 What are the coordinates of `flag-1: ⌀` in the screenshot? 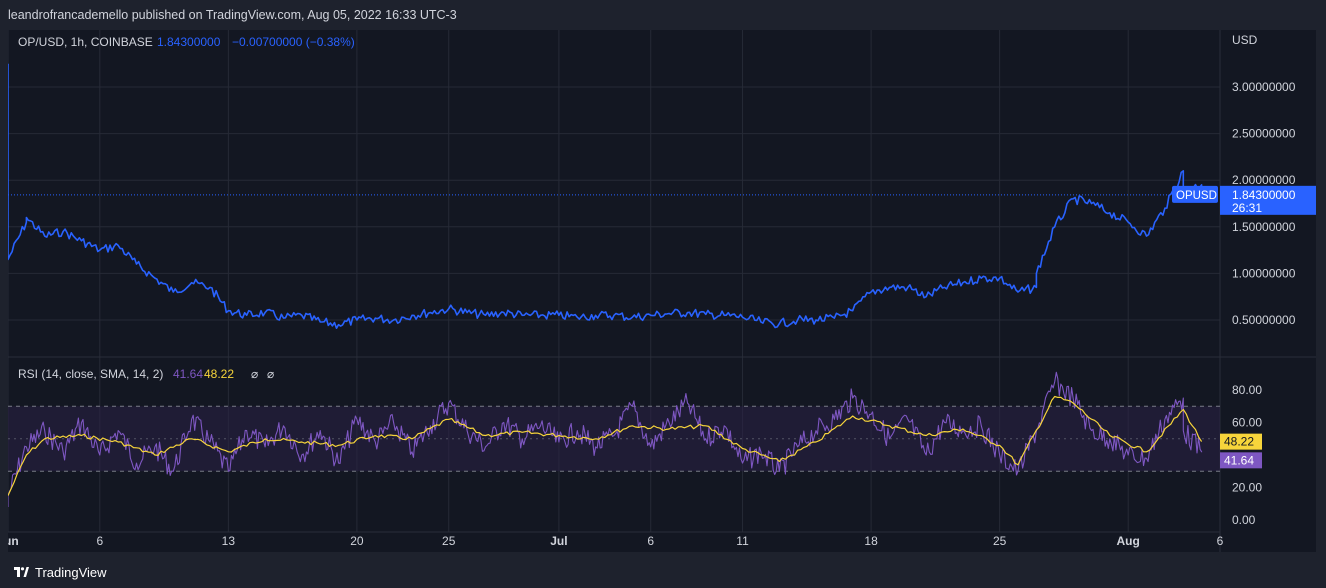 It's located at (254, 374).